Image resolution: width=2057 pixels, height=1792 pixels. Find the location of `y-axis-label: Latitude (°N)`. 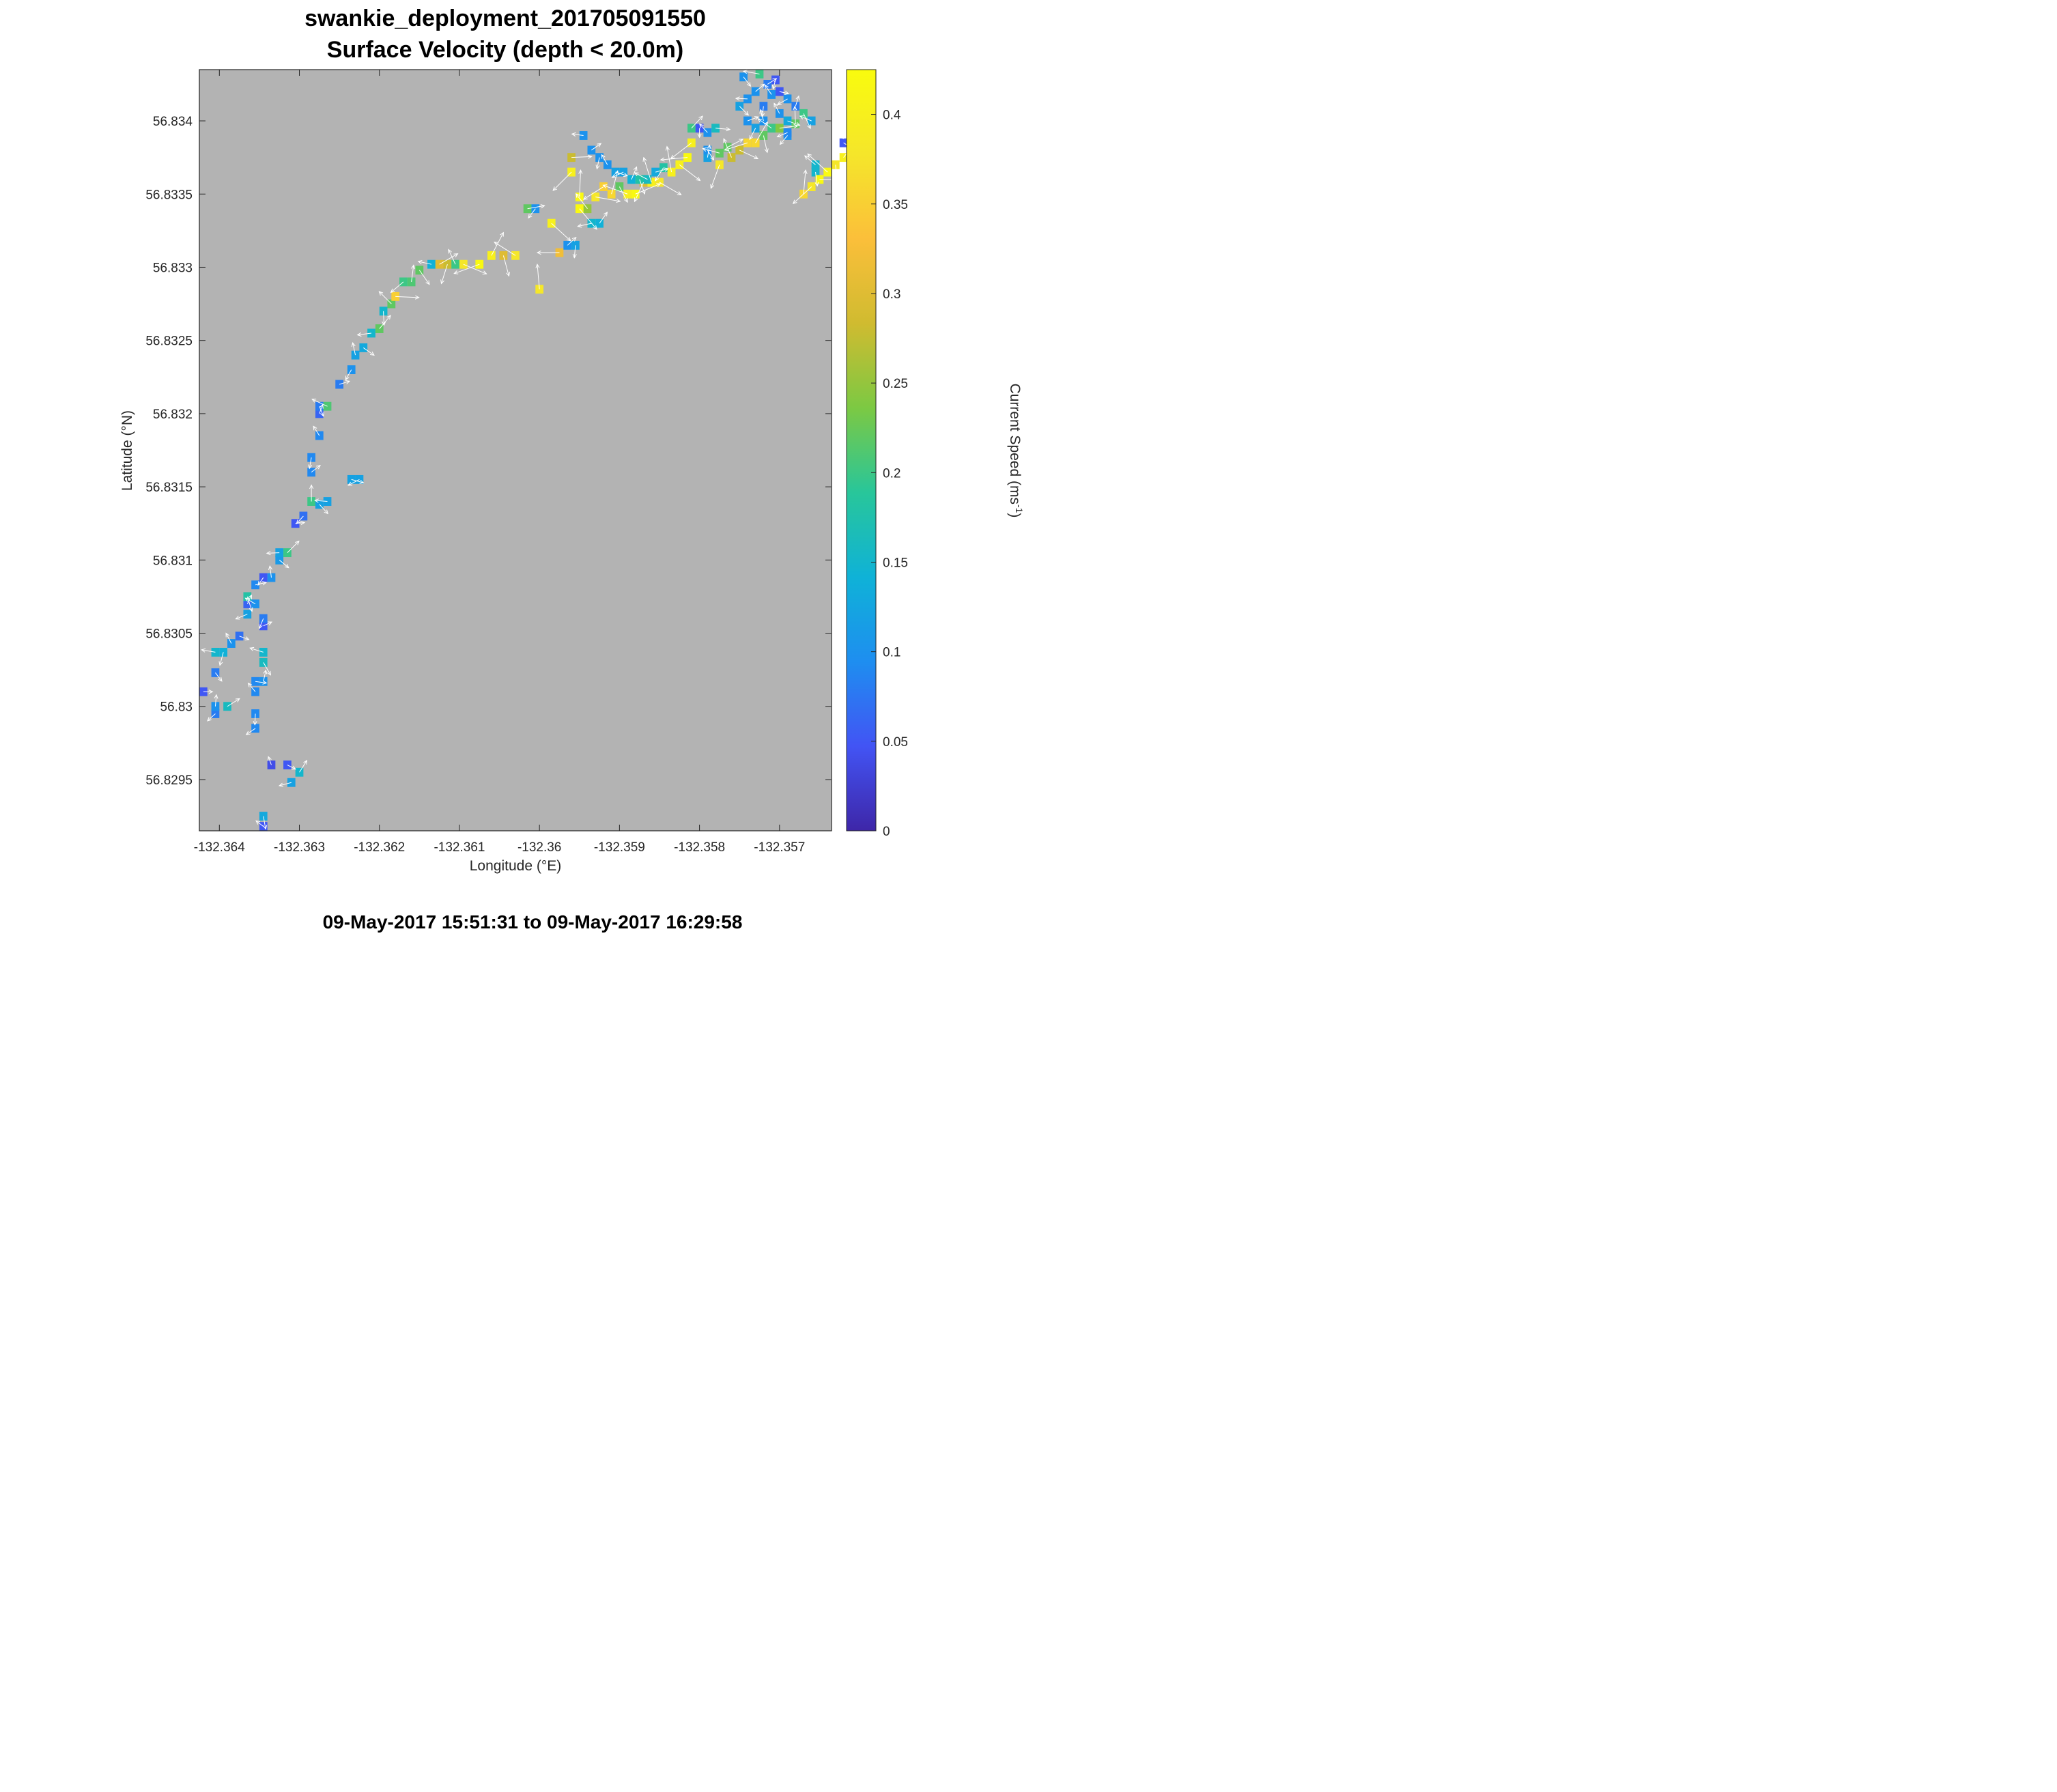

y-axis-label: Latitude (°N) is located at coordinates (127, 450).